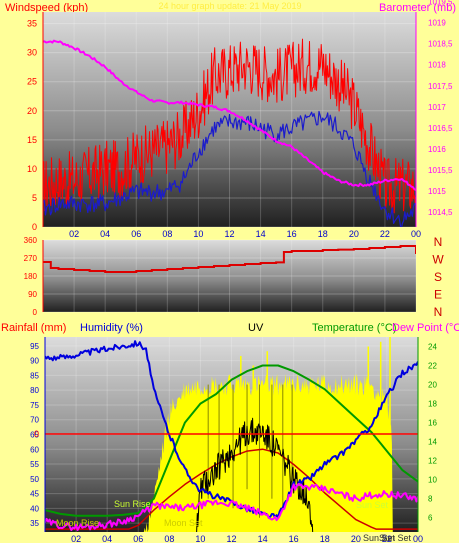  I want to click on barometer-tick-label: 1017,5, so click(440, 86).